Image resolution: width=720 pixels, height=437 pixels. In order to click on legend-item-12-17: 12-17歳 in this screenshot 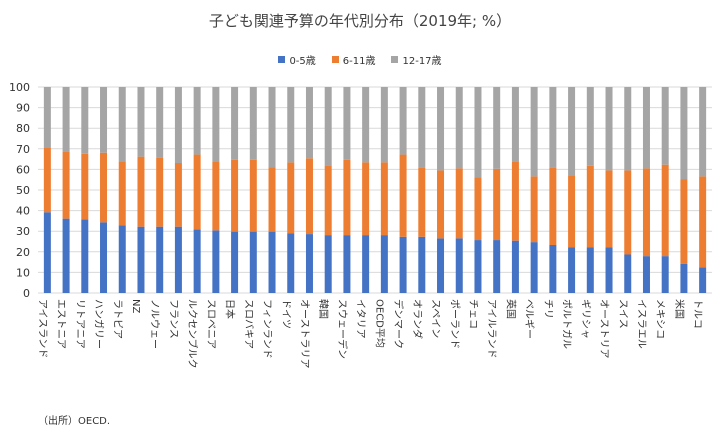, I will do `click(416, 59)`.